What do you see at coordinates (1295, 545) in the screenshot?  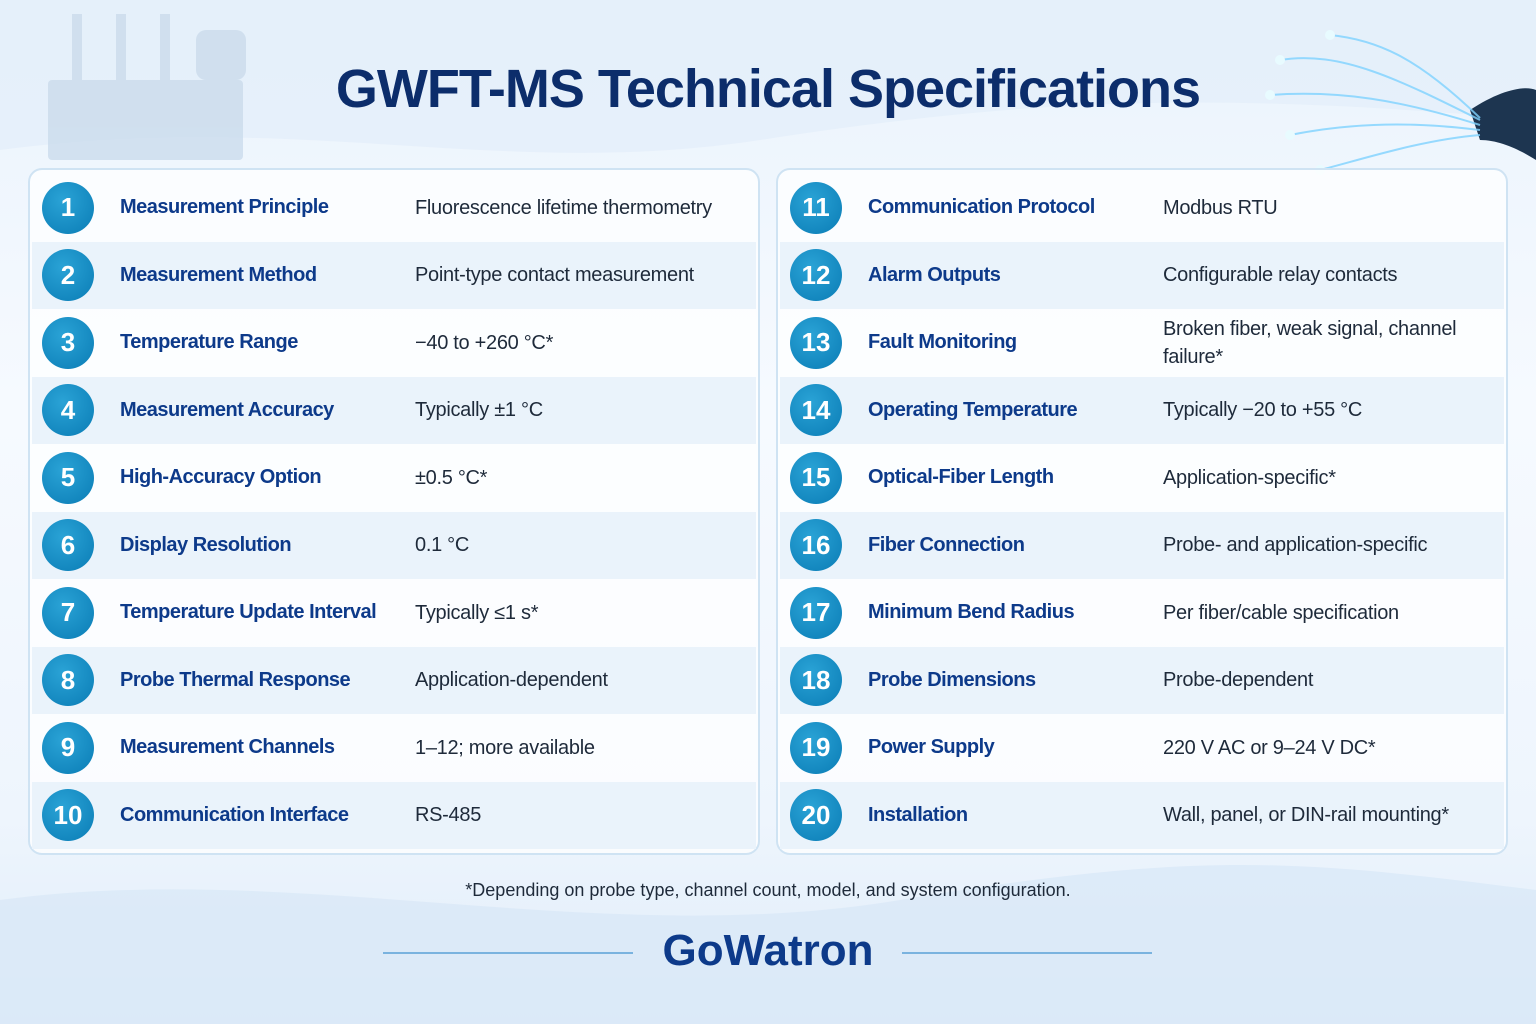 I see `spec-value: Probe- and application-specific` at bounding box center [1295, 545].